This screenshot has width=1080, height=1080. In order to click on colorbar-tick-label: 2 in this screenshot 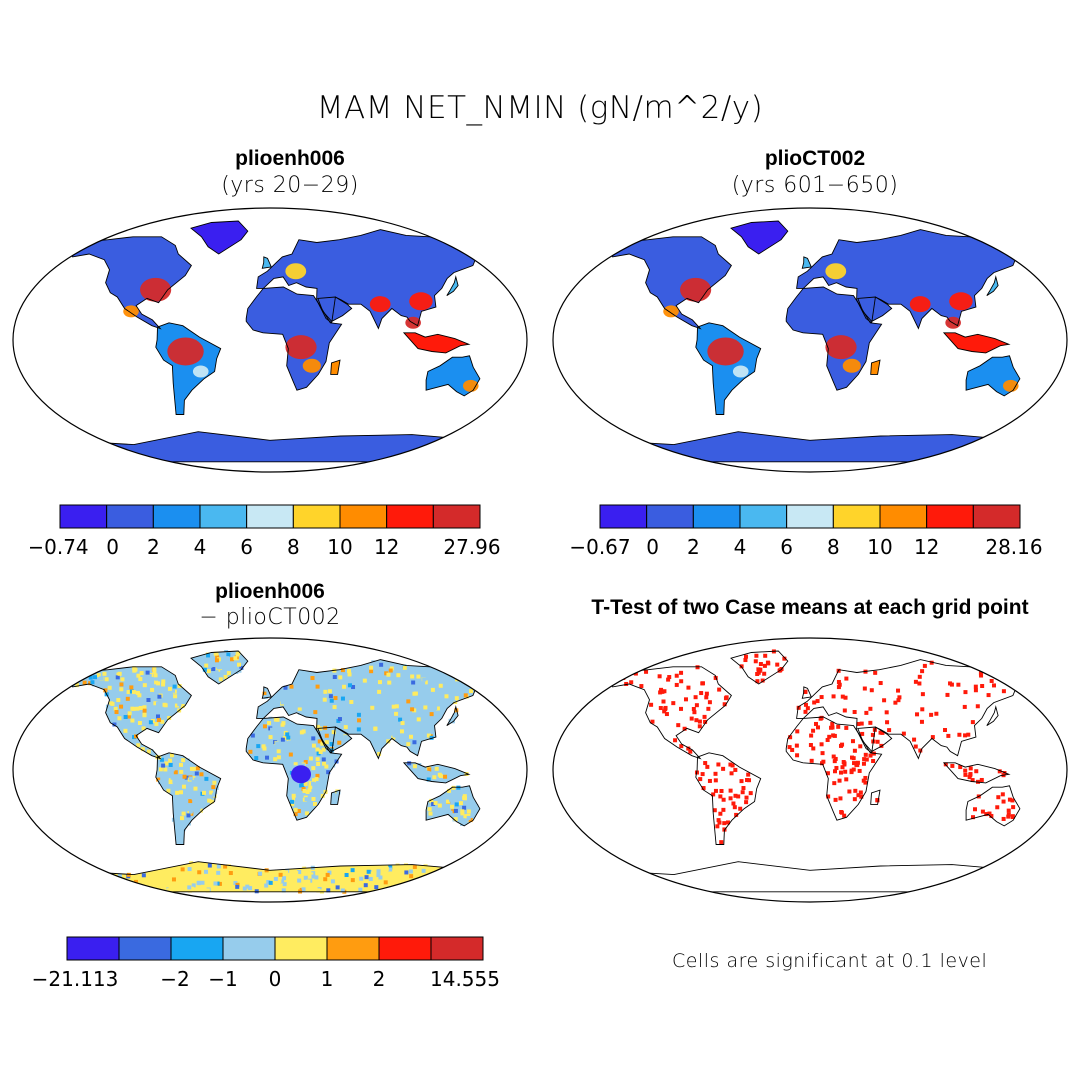, I will do `click(153, 547)`.